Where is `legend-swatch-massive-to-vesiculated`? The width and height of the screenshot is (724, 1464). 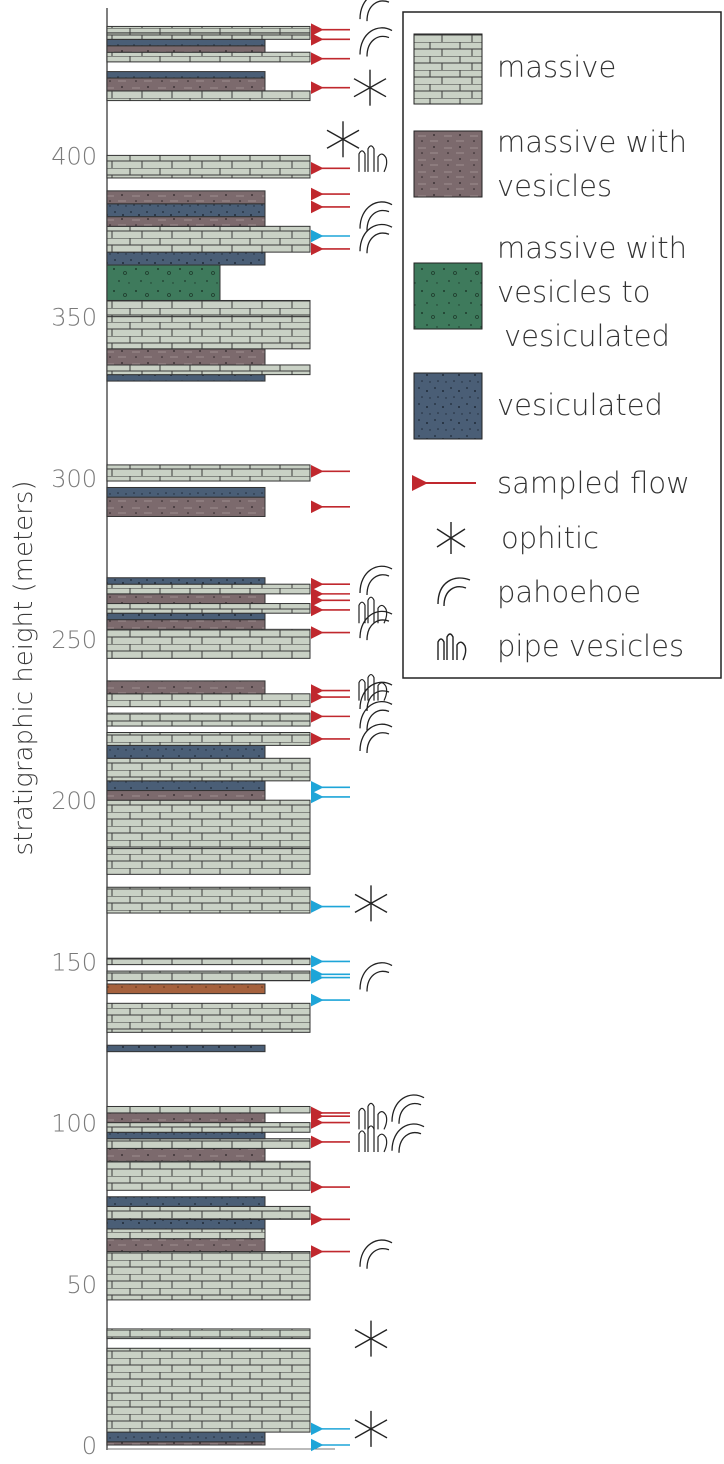
legend-swatch-massive-to-vesiculated is located at coordinates (448, 296).